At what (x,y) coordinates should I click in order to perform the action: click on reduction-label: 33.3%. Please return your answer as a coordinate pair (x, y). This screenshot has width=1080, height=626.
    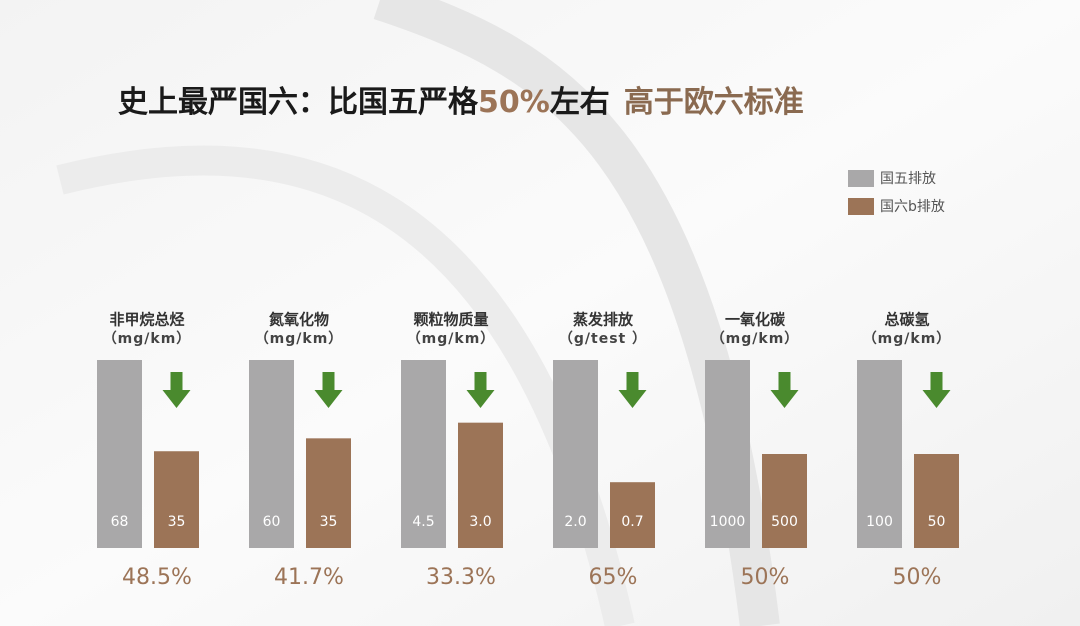
    Looking at the image, I should click on (461, 577).